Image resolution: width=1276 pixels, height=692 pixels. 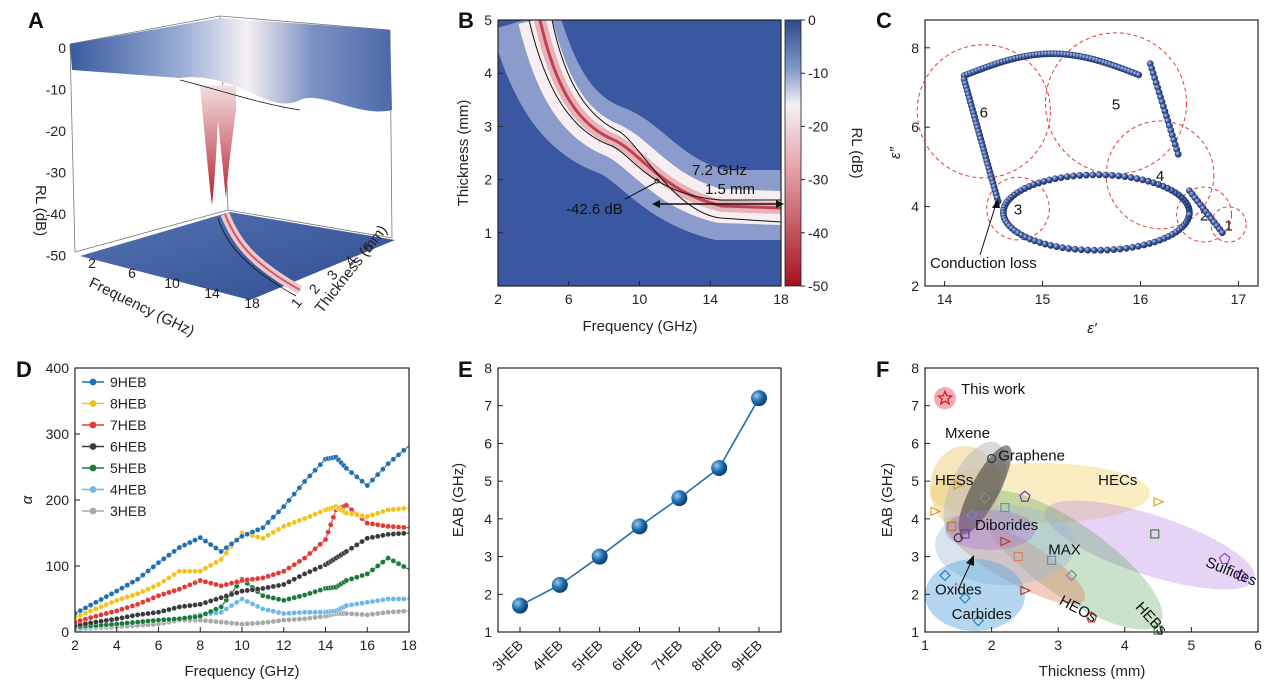 What do you see at coordinates (915, 207) in the screenshot?
I see `y-tick-label: 4` at bounding box center [915, 207].